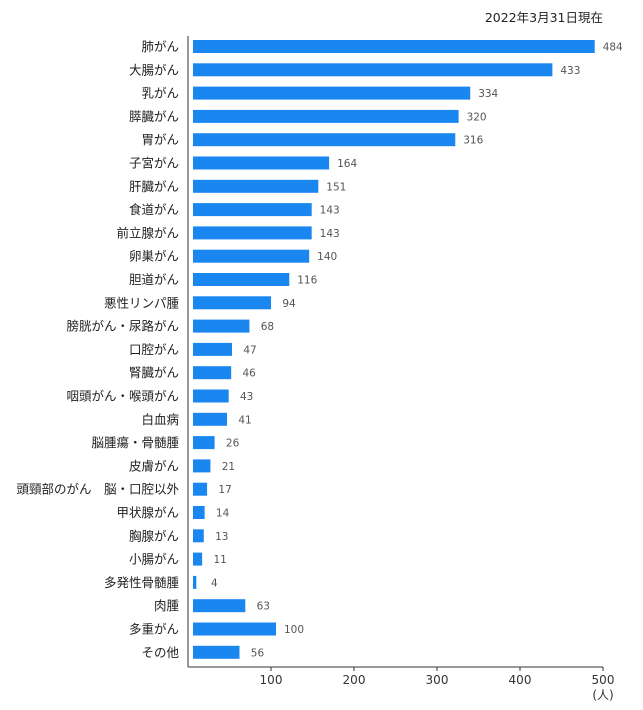 This screenshot has width=643, height=710. Describe the element at coordinates (219, 560) in the screenshot. I see `value-label: 11` at that location.